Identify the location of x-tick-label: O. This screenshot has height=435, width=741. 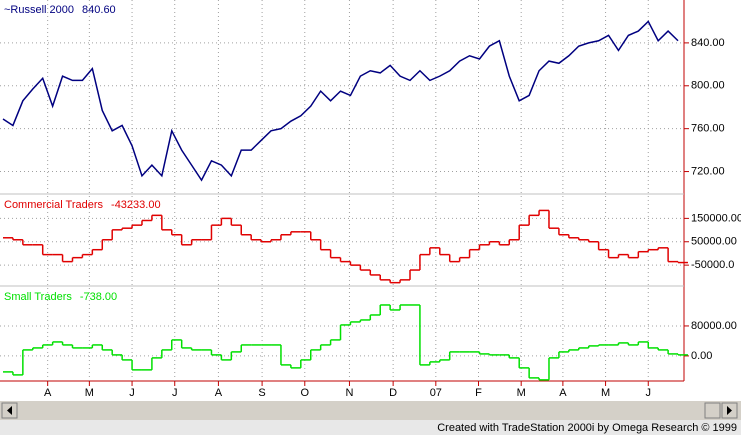
(304, 393).